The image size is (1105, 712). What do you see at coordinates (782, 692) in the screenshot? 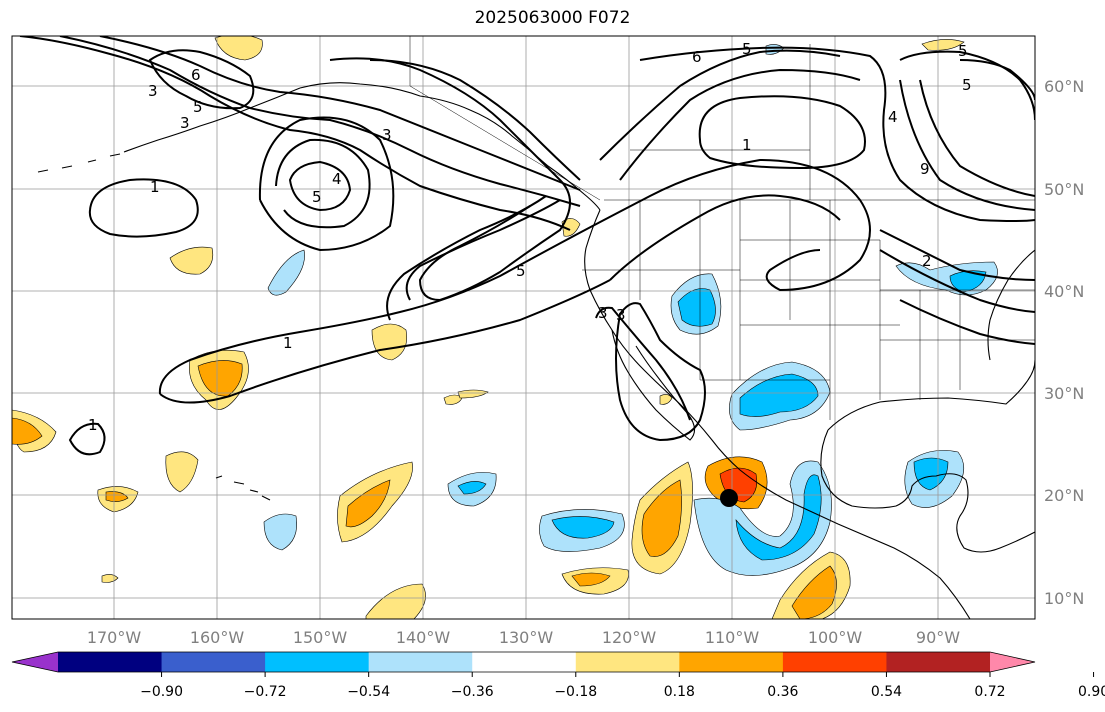
I see `colorbar-tick-label: 0.36` at bounding box center [782, 692].